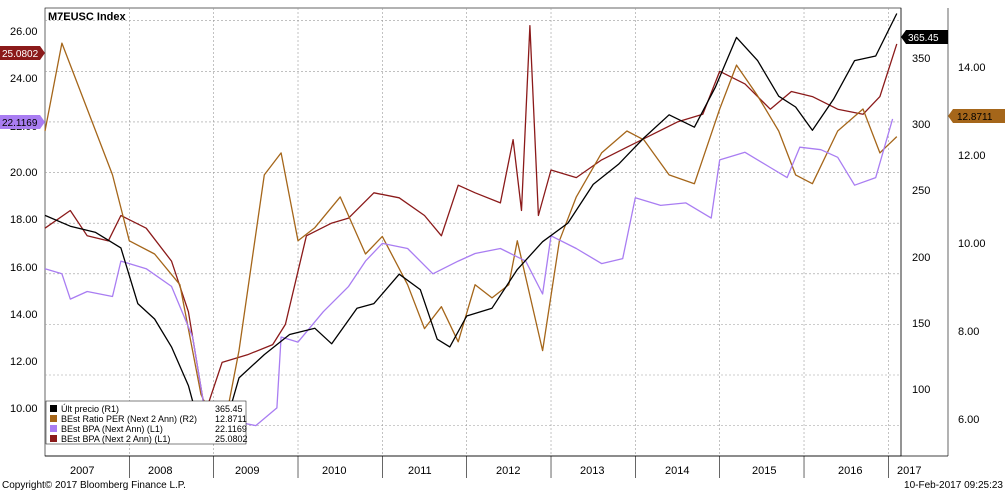 This screenshot has width=1005, height=491. I want to click on left-tick-20: 20.00, so click(24, 173).